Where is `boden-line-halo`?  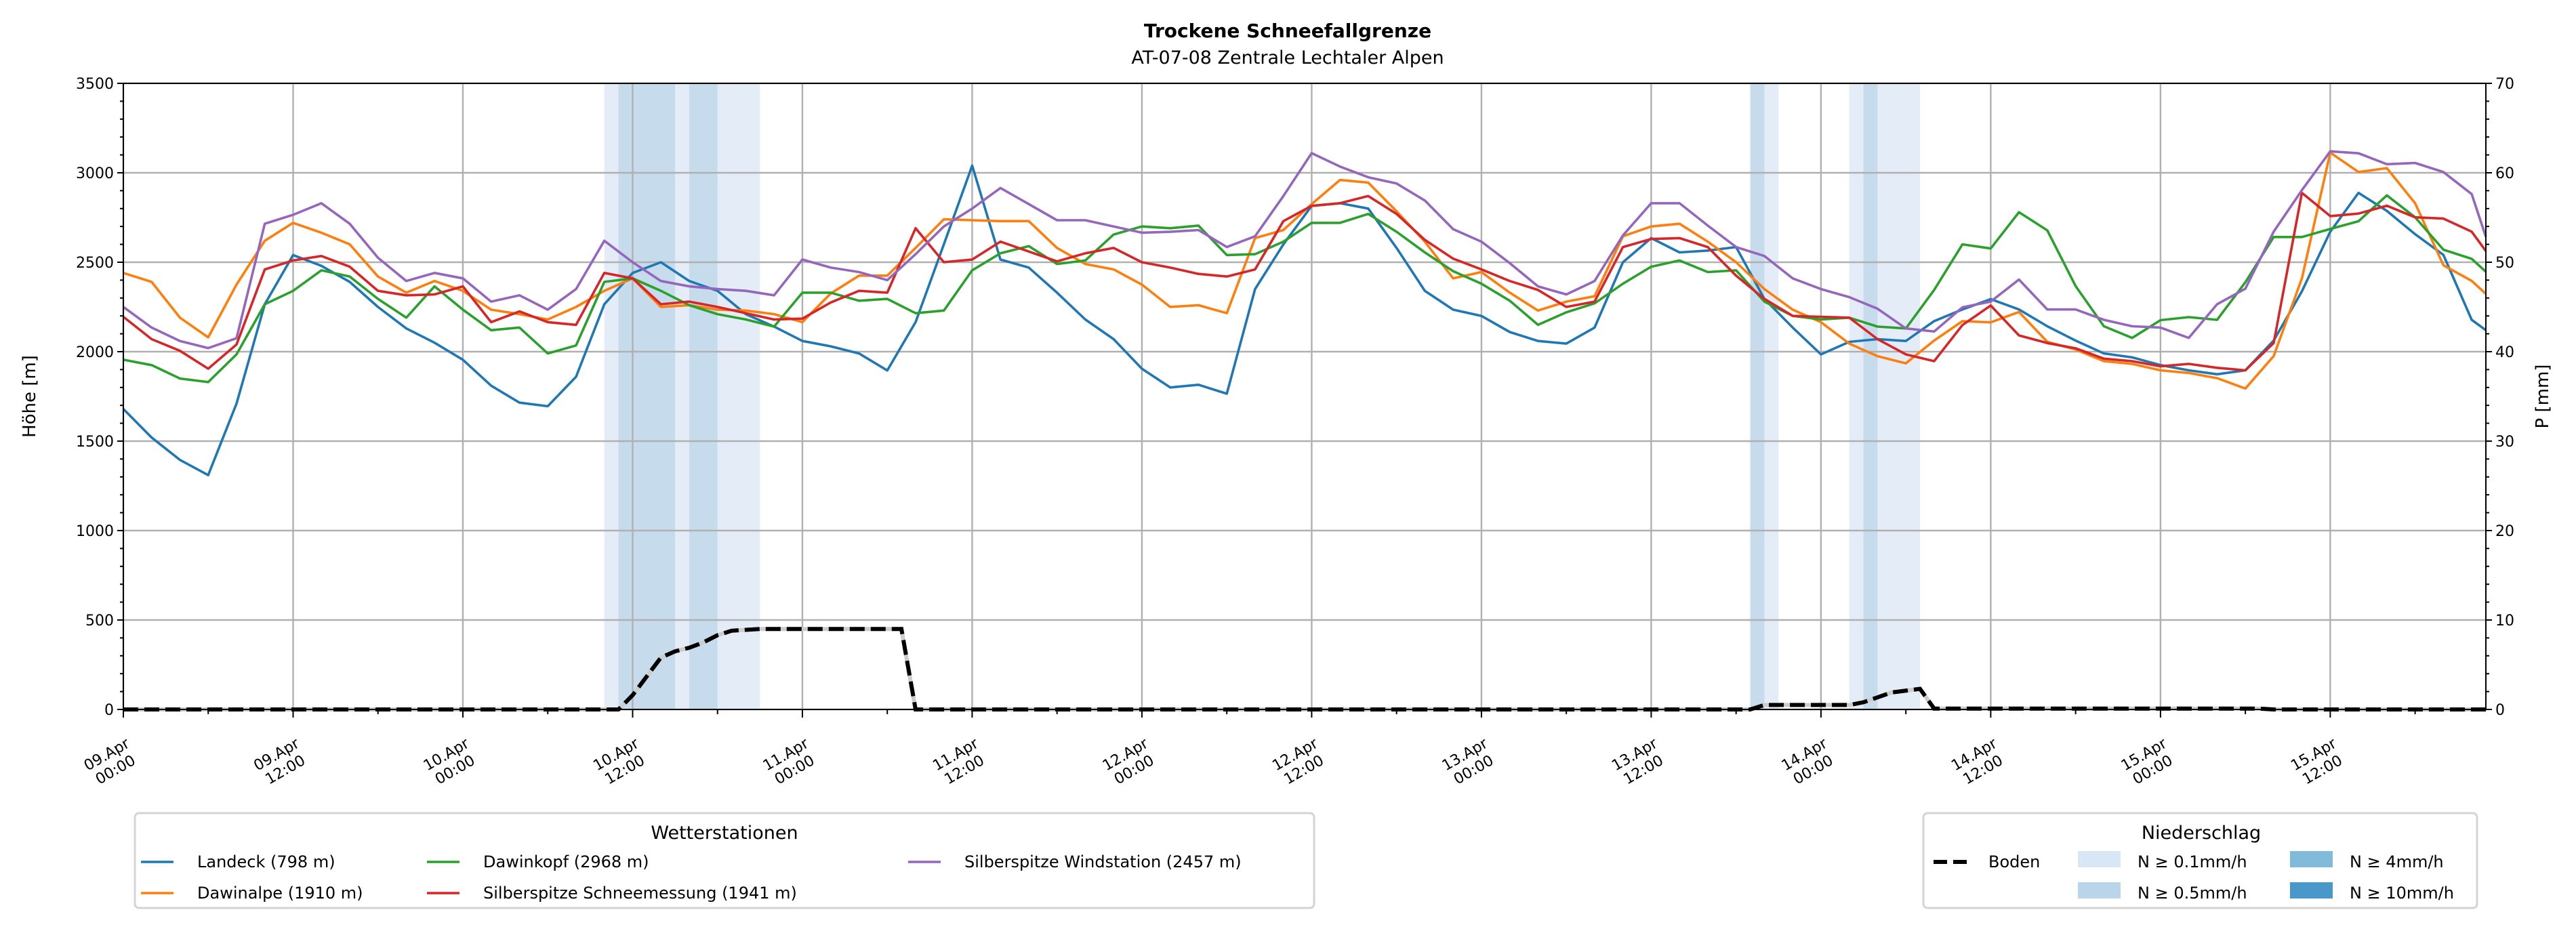 boden-line-halo is located at coordinates (1305, 669).